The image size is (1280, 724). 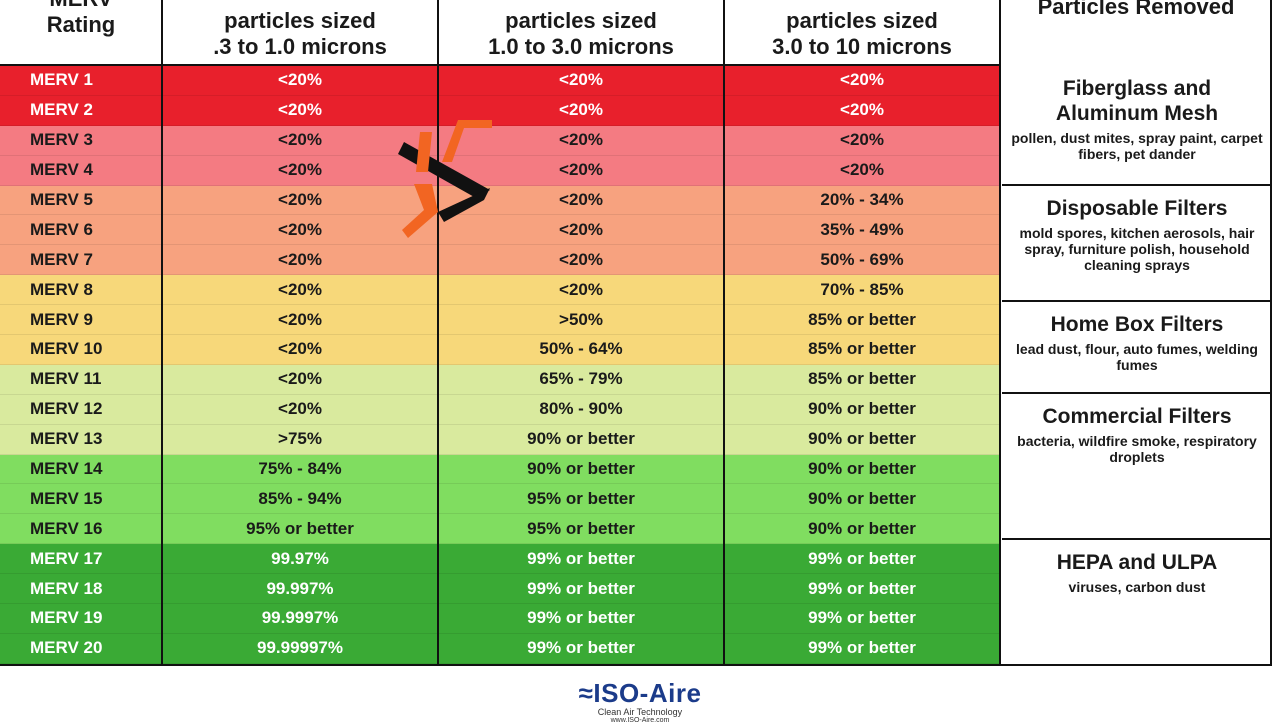 I want to click on table-row: MERV 1 <20% <20% <20%, so click(x=500, y=81).